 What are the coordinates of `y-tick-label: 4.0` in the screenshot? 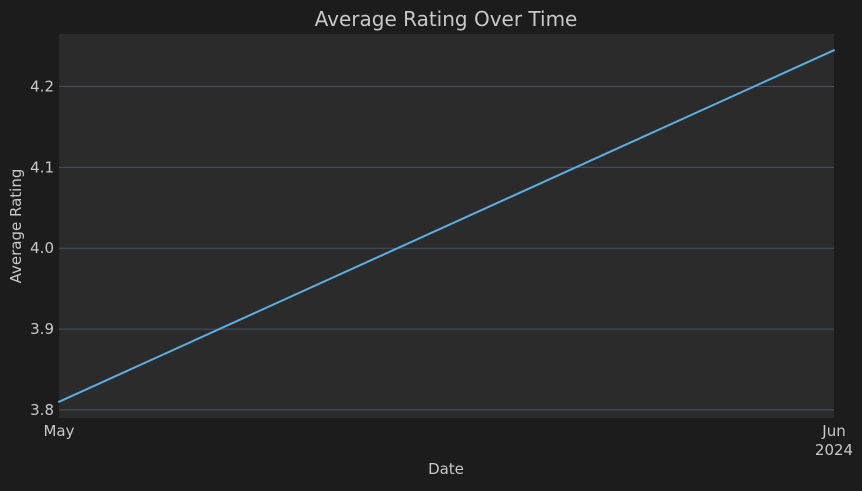 It's located at (42, 248).